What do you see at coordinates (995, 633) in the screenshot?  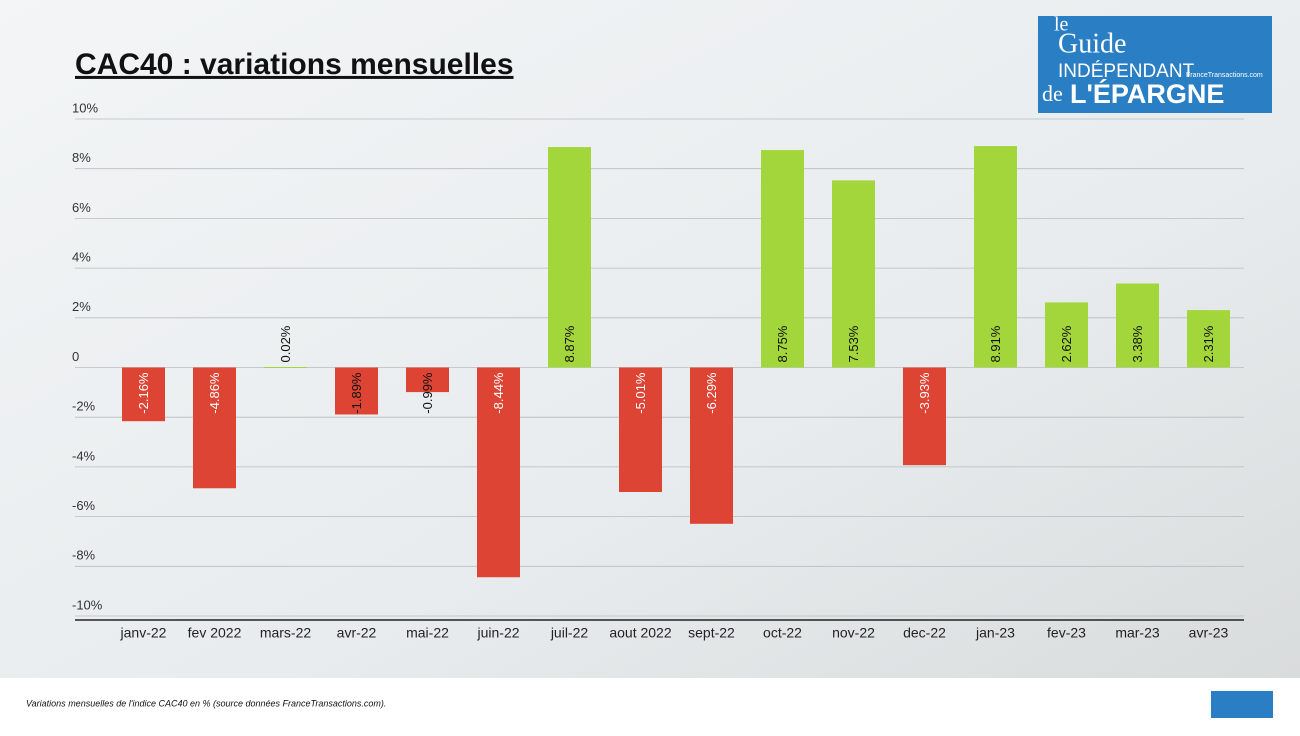 I see `x-tick-label: jan-23` at bounding box center [995, 633].